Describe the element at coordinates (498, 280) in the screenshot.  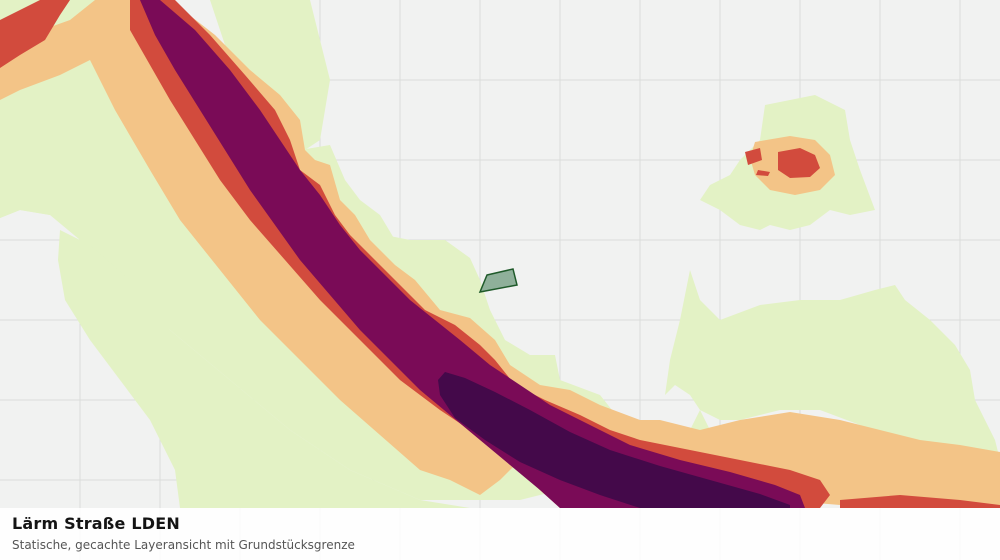
I see `property-boundary-polygon` at that location.